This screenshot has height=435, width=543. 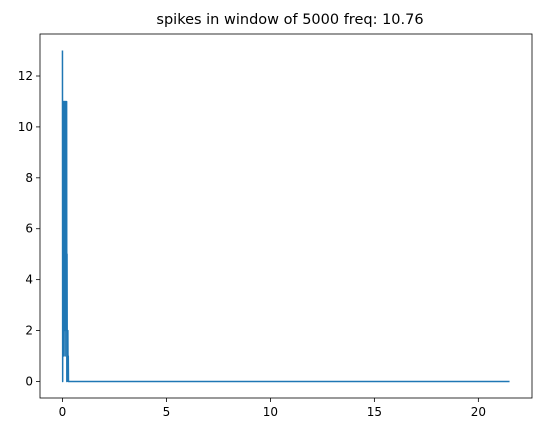 I want to click on y-tick-label: 0, so click(x=29, y=381).